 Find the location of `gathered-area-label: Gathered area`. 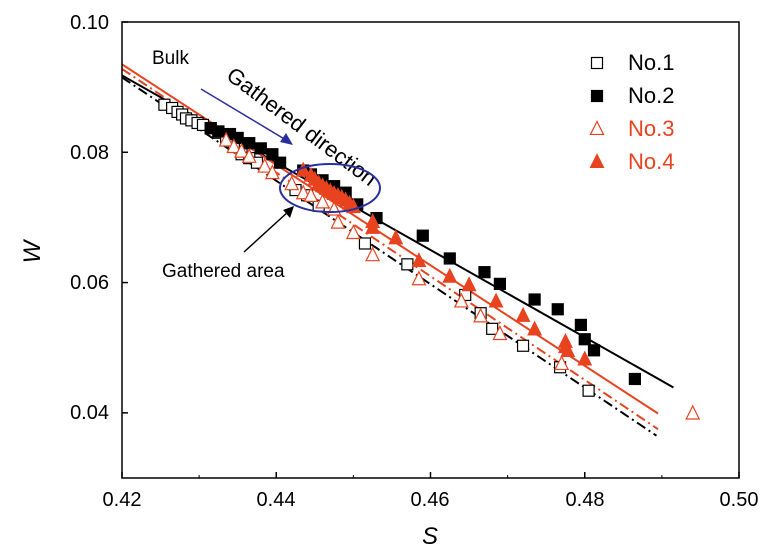

gathered-area-label: Gathered area is located at coordinates (223, 271).